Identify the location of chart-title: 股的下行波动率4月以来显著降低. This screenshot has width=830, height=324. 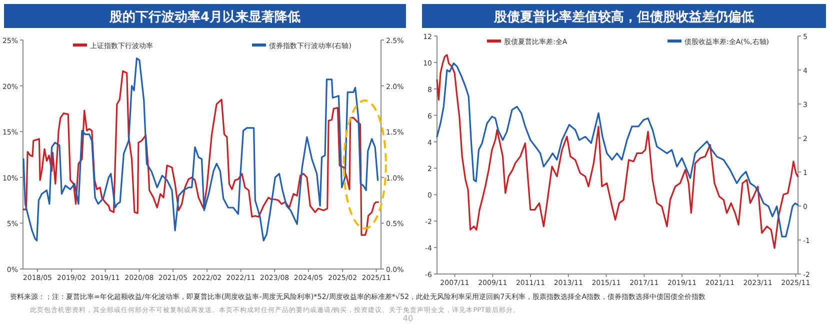
(204, 17).